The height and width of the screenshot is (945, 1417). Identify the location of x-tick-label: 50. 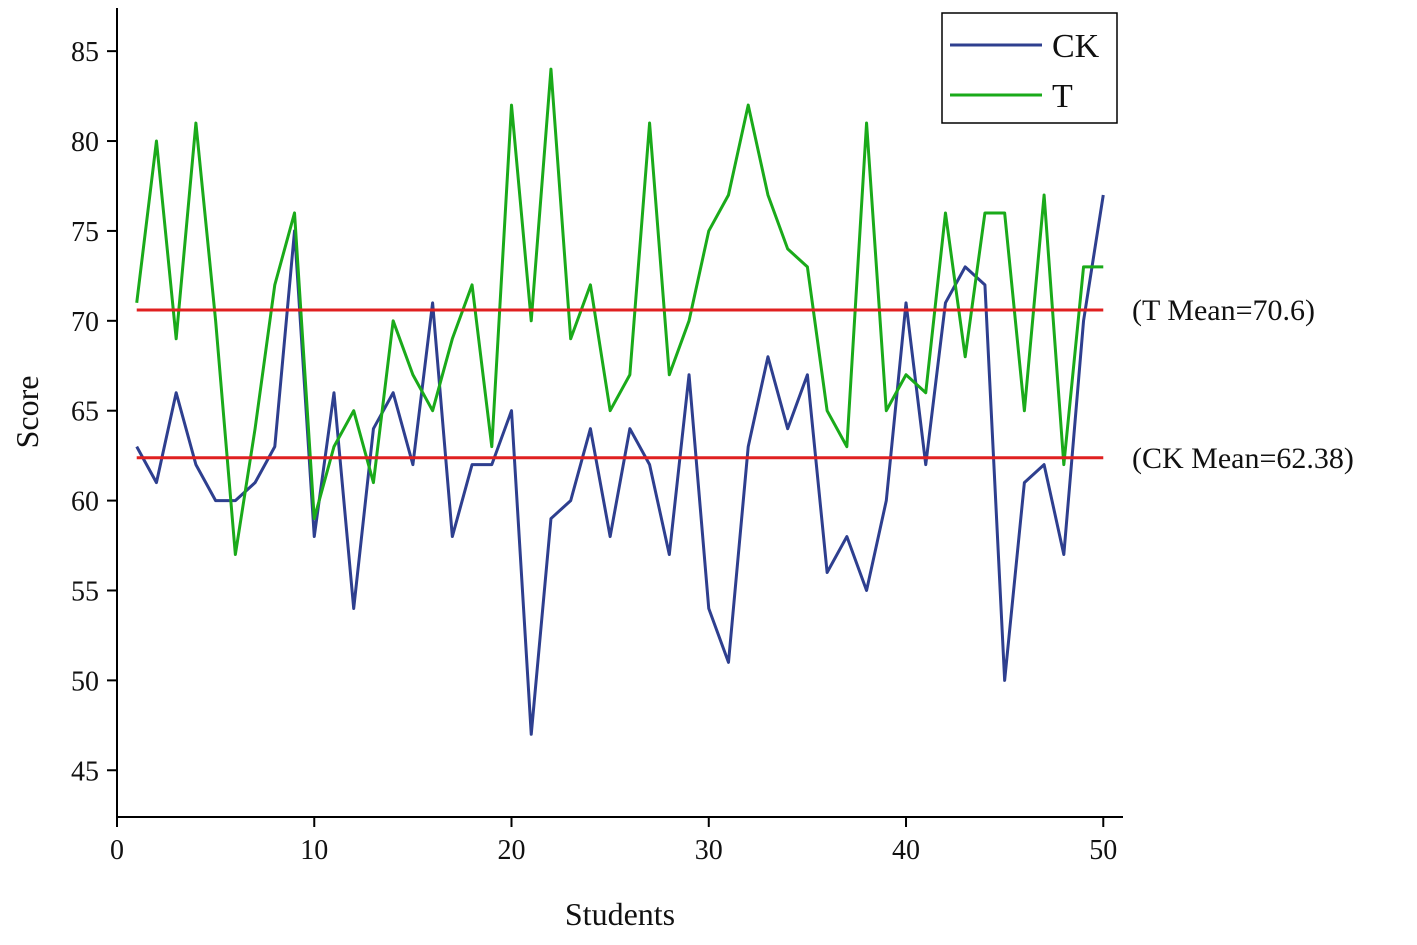
(1103, 850).